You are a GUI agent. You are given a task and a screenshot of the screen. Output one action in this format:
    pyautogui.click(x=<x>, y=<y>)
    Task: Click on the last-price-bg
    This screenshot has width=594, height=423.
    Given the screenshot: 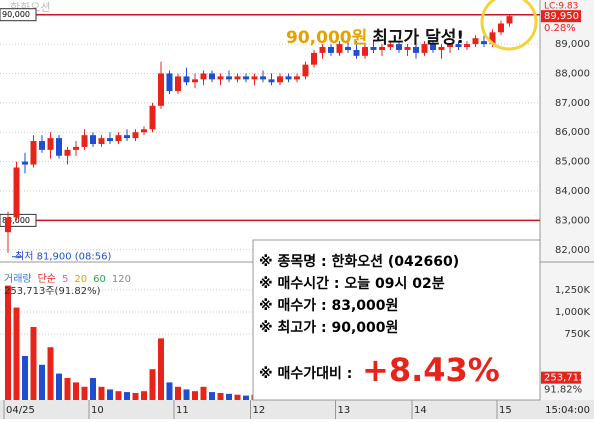 What is the action you would take?
    pyautogui.click(x=561, y=16)
    